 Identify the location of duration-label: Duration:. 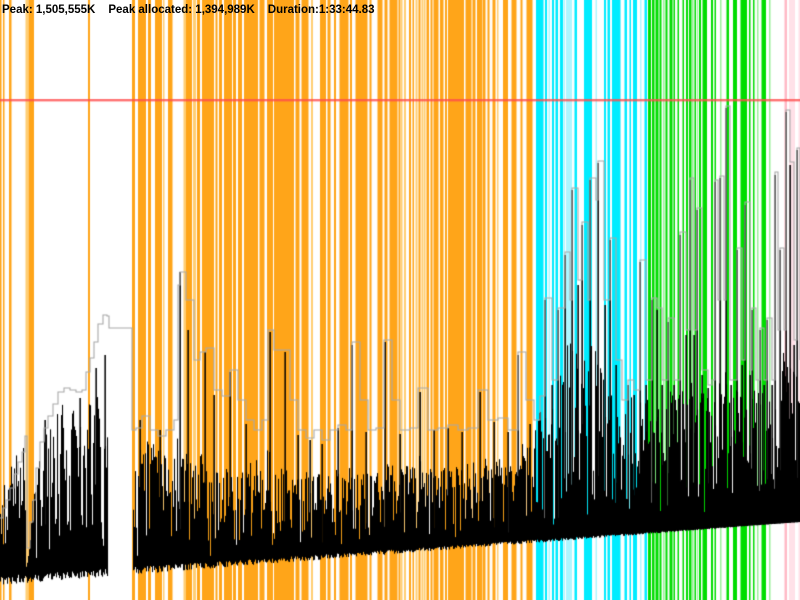
(293, 10).